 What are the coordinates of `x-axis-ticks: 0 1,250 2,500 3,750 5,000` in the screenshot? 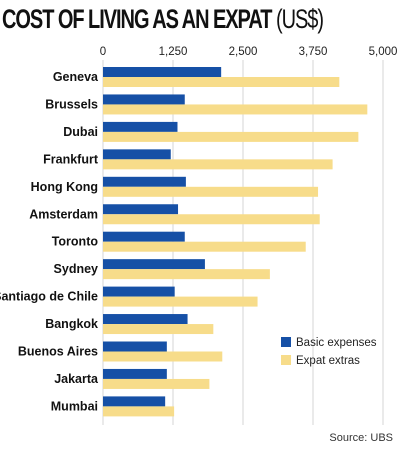 It's located at (249, 52).